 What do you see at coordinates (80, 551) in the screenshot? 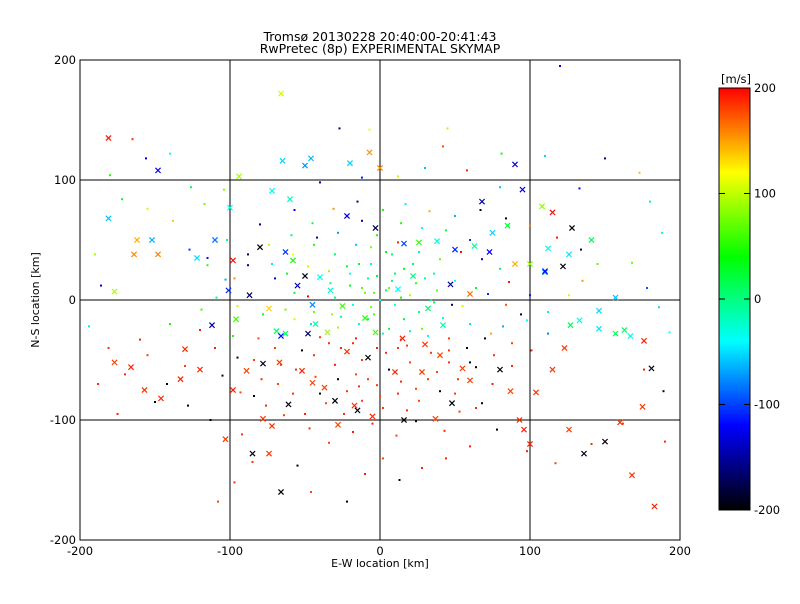
I see `x-tick-label: -200` at bounding box center [80, 551].